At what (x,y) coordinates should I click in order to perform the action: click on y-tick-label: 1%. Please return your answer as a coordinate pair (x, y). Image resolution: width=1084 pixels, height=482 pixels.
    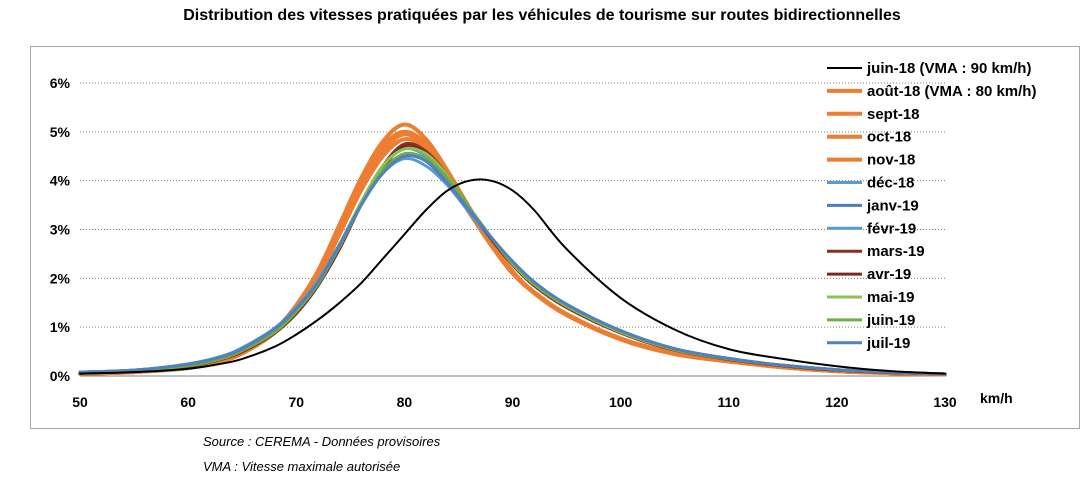
    Looking at the image, I should click on (60, 327).